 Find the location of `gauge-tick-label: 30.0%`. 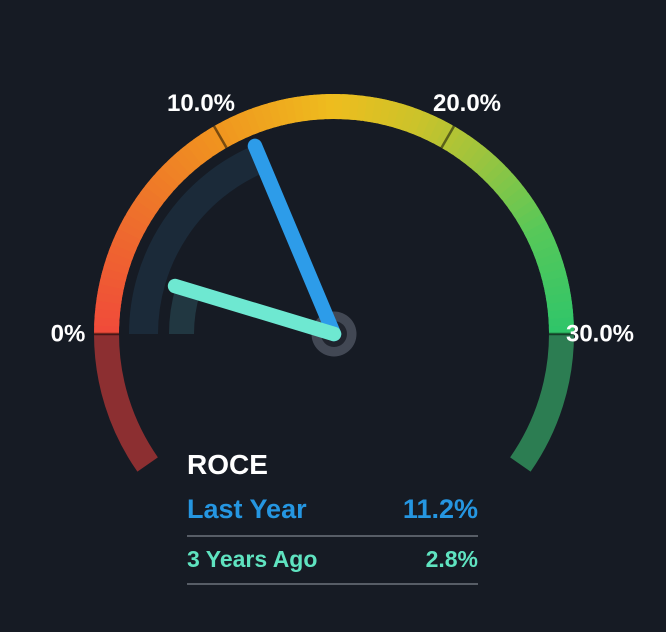

gauge-tick-label: 30.0% is located at coordinates (600, 334).